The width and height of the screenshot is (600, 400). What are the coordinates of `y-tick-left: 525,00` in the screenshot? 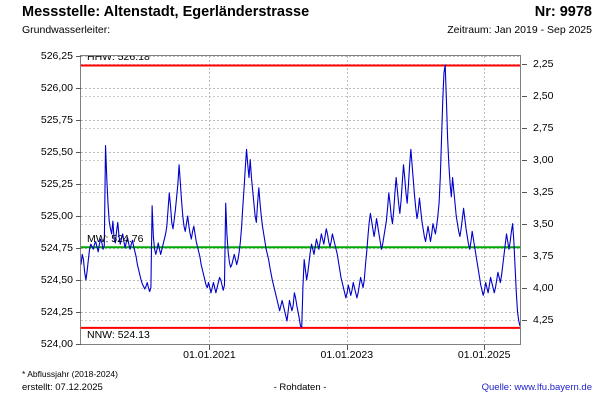 It's located at (56, 216).